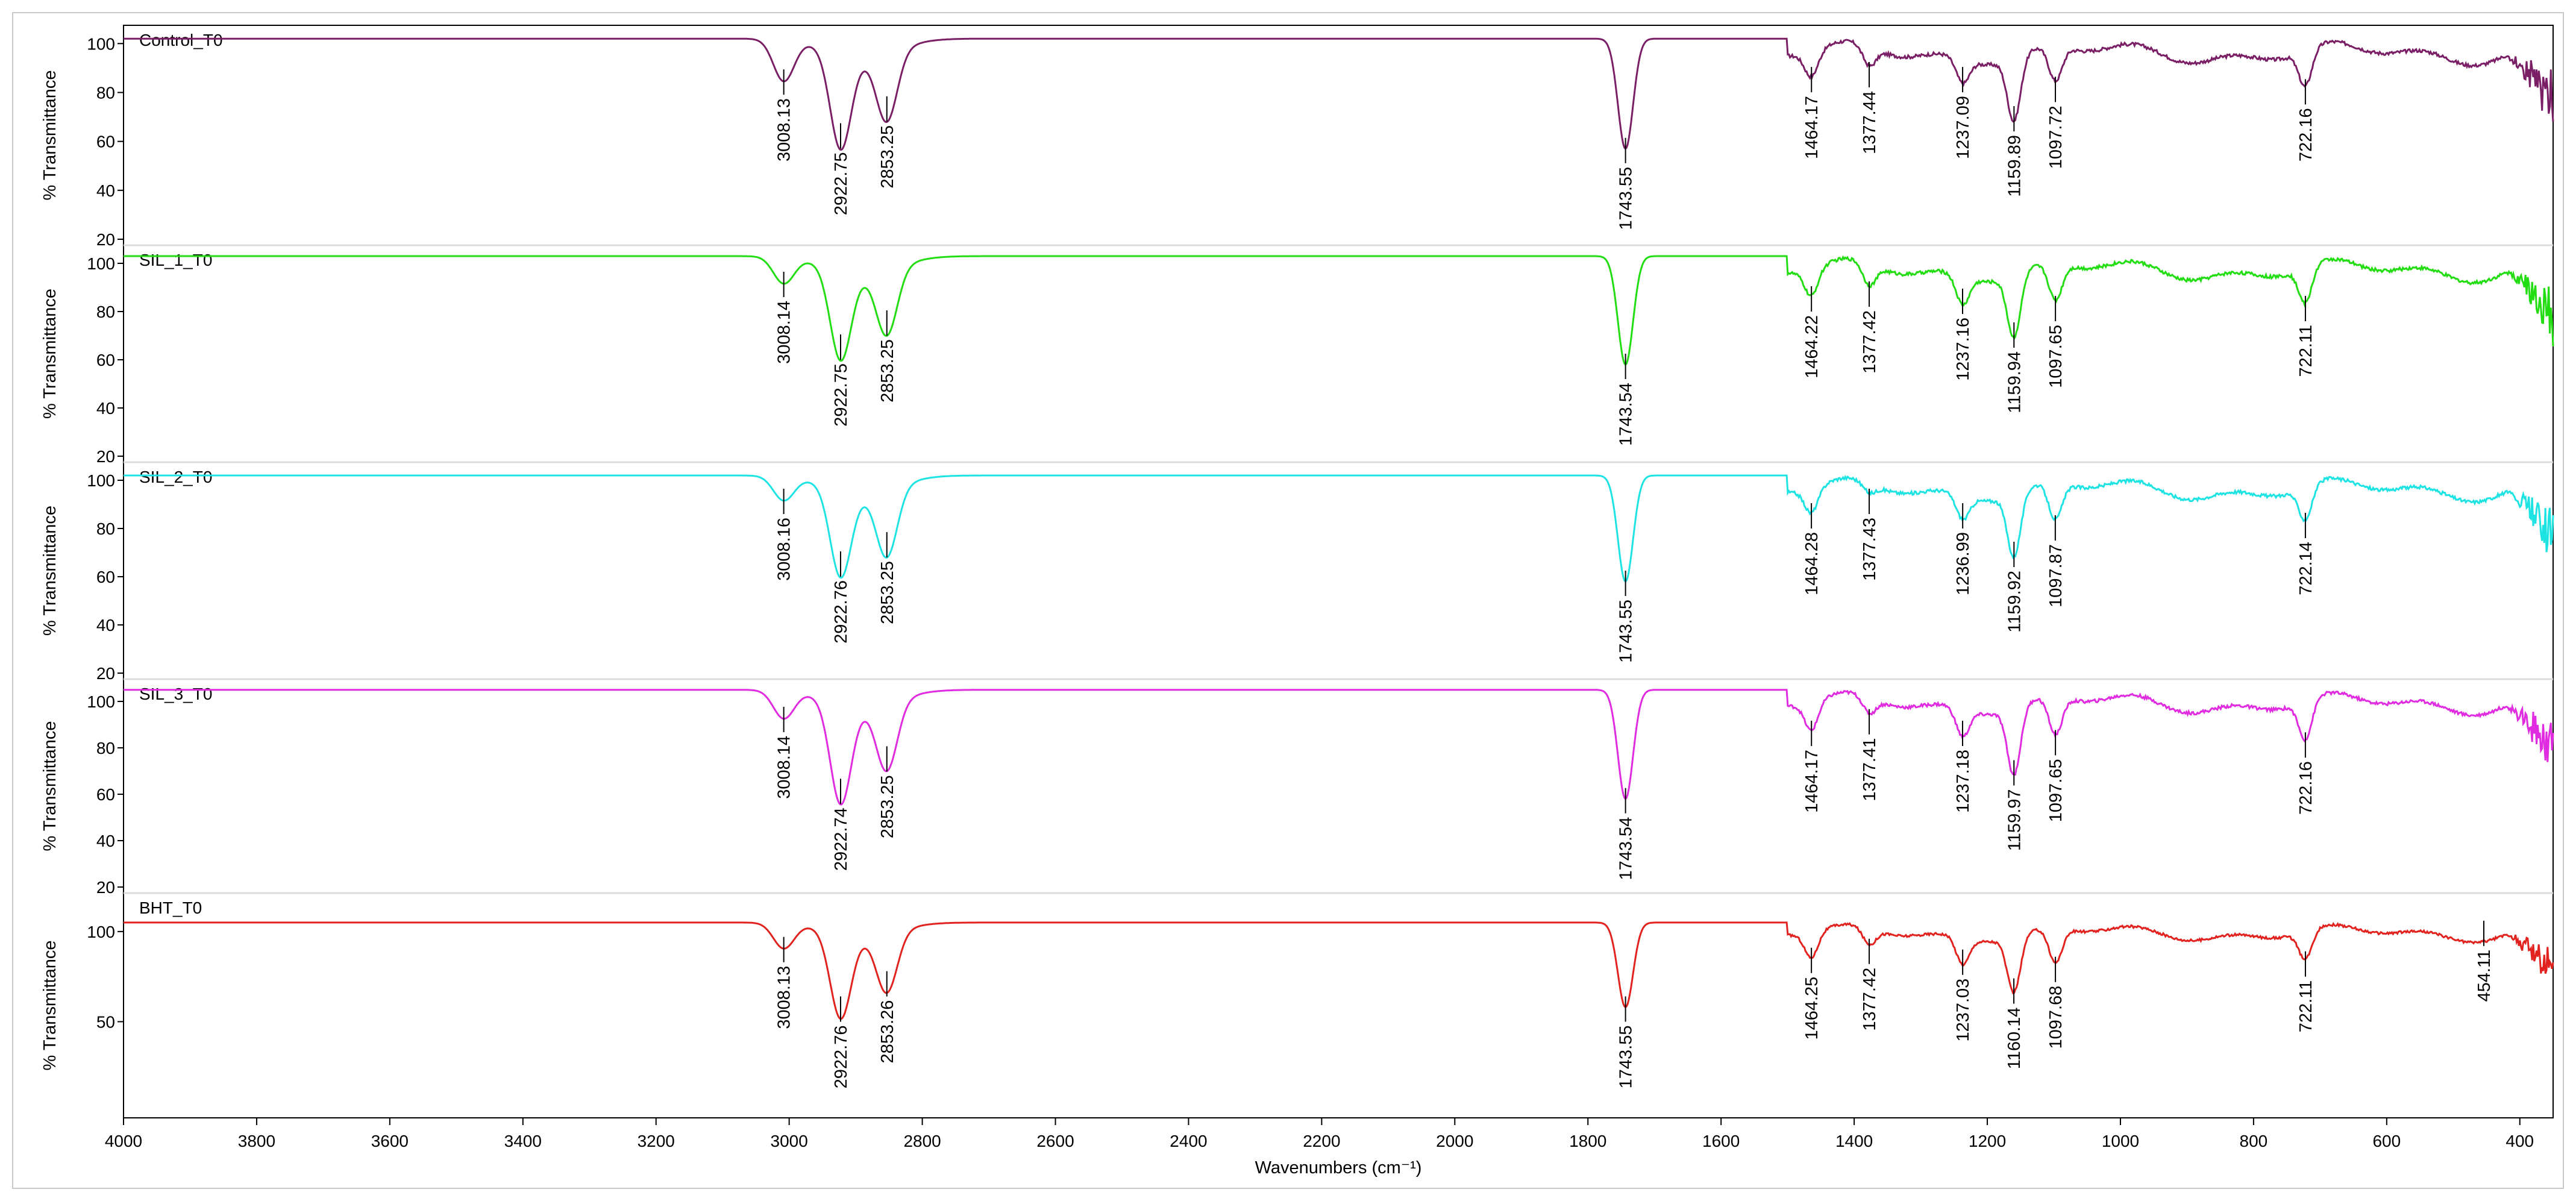 Image resolution: width=2576 pixels, height=1201 pixels. What do you see at coordinates (105, 1021) in the screenshot?
I see `y-tick-label: 50` at bounding box center [105, 1021].